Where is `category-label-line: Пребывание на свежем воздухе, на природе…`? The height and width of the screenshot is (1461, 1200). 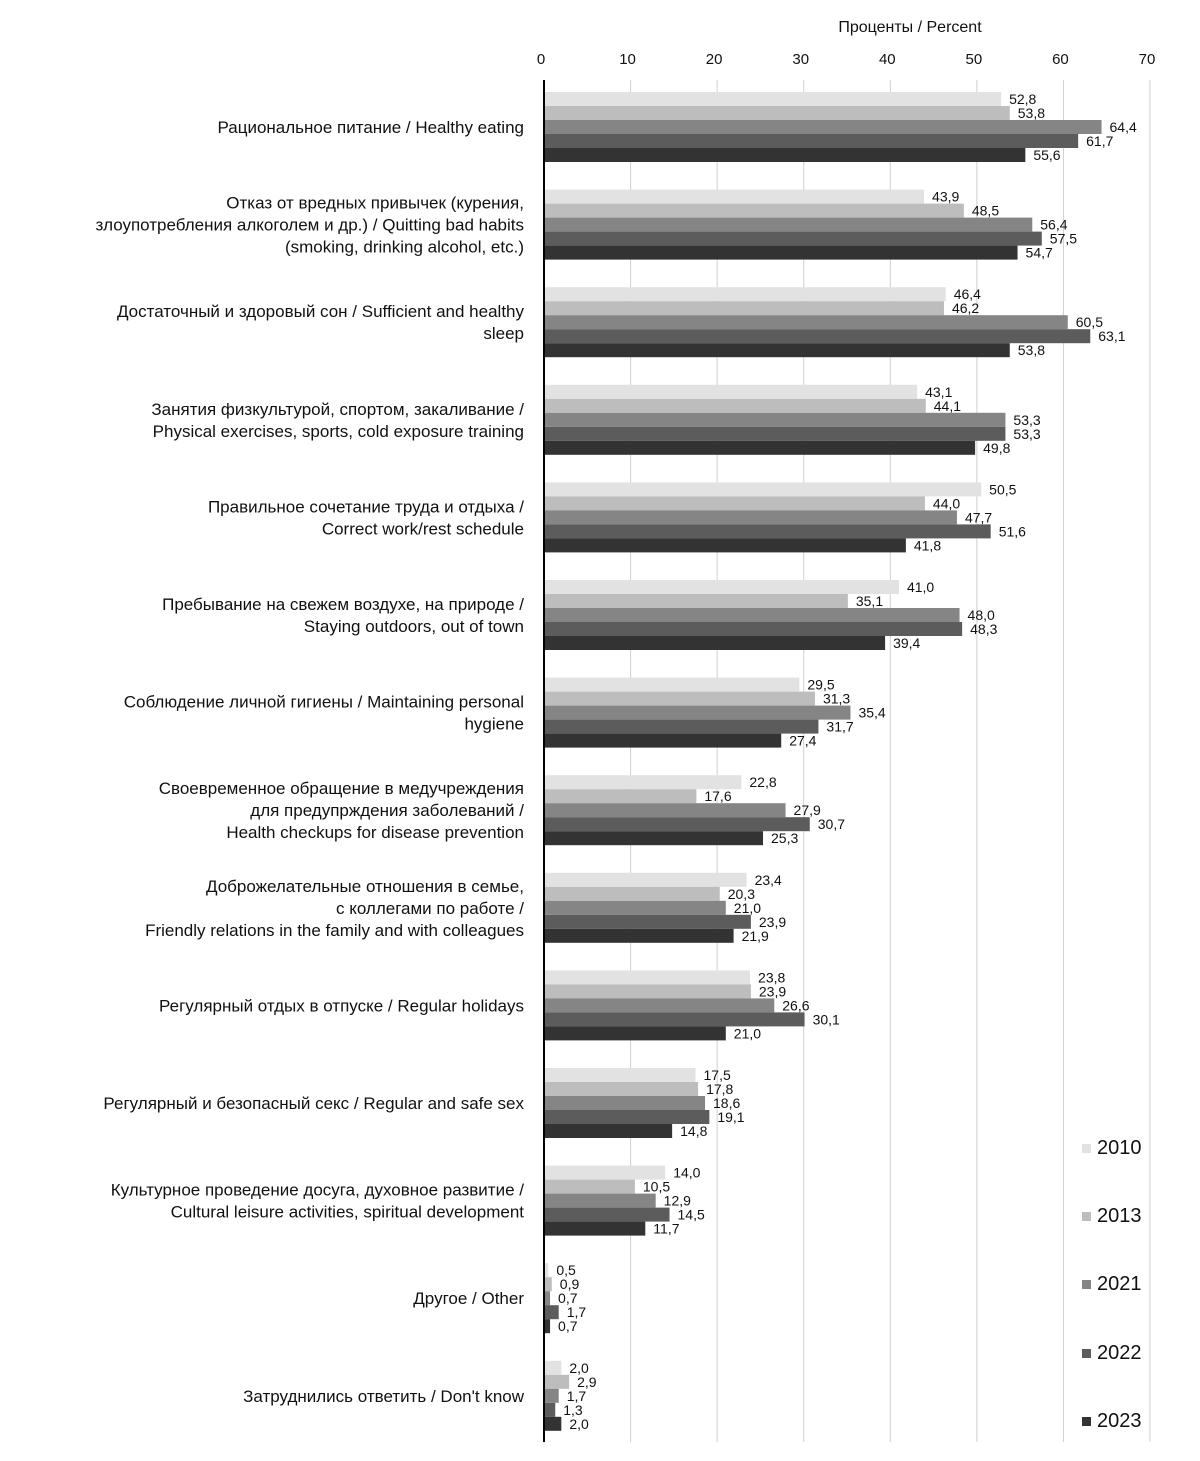 category-label-line: Пребывание на свежем воздухе, на природе… is located at coordinates (343, 604).